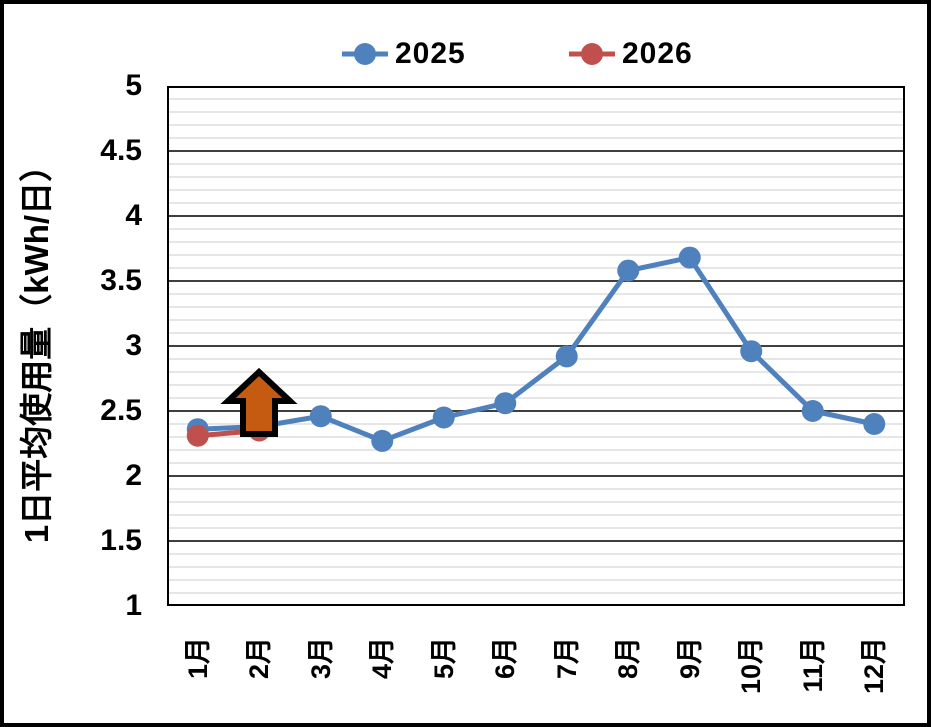 This screenshot has height=727, width=931. I want to click on x-axis-label: 9月, so click(689, 658).